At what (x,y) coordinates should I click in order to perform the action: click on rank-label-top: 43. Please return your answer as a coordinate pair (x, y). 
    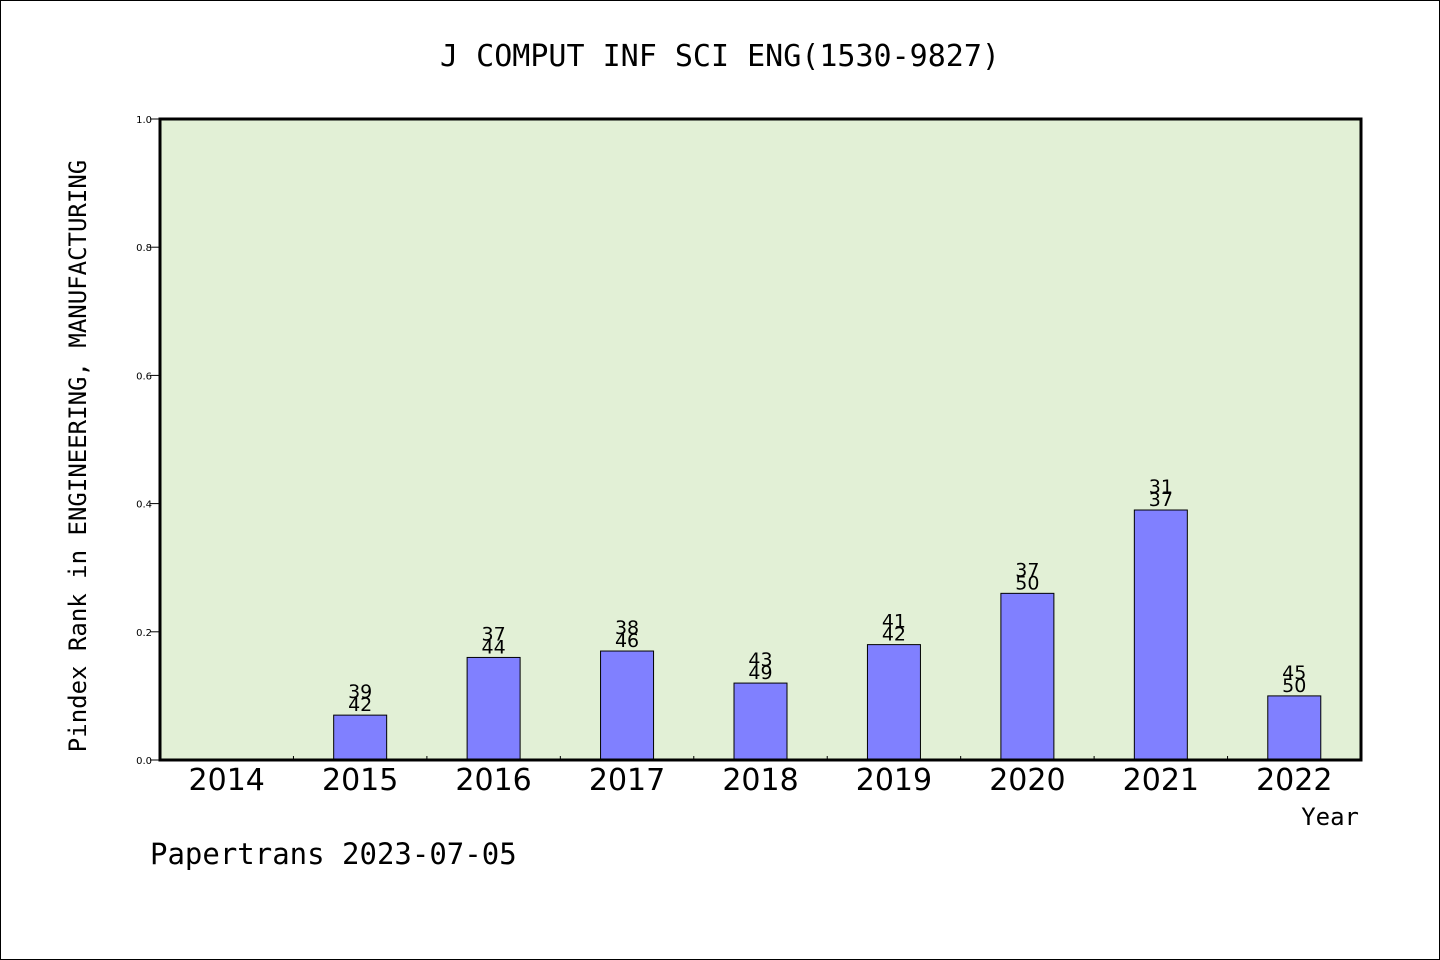
    Looking at the image, I should click on (760, 660).